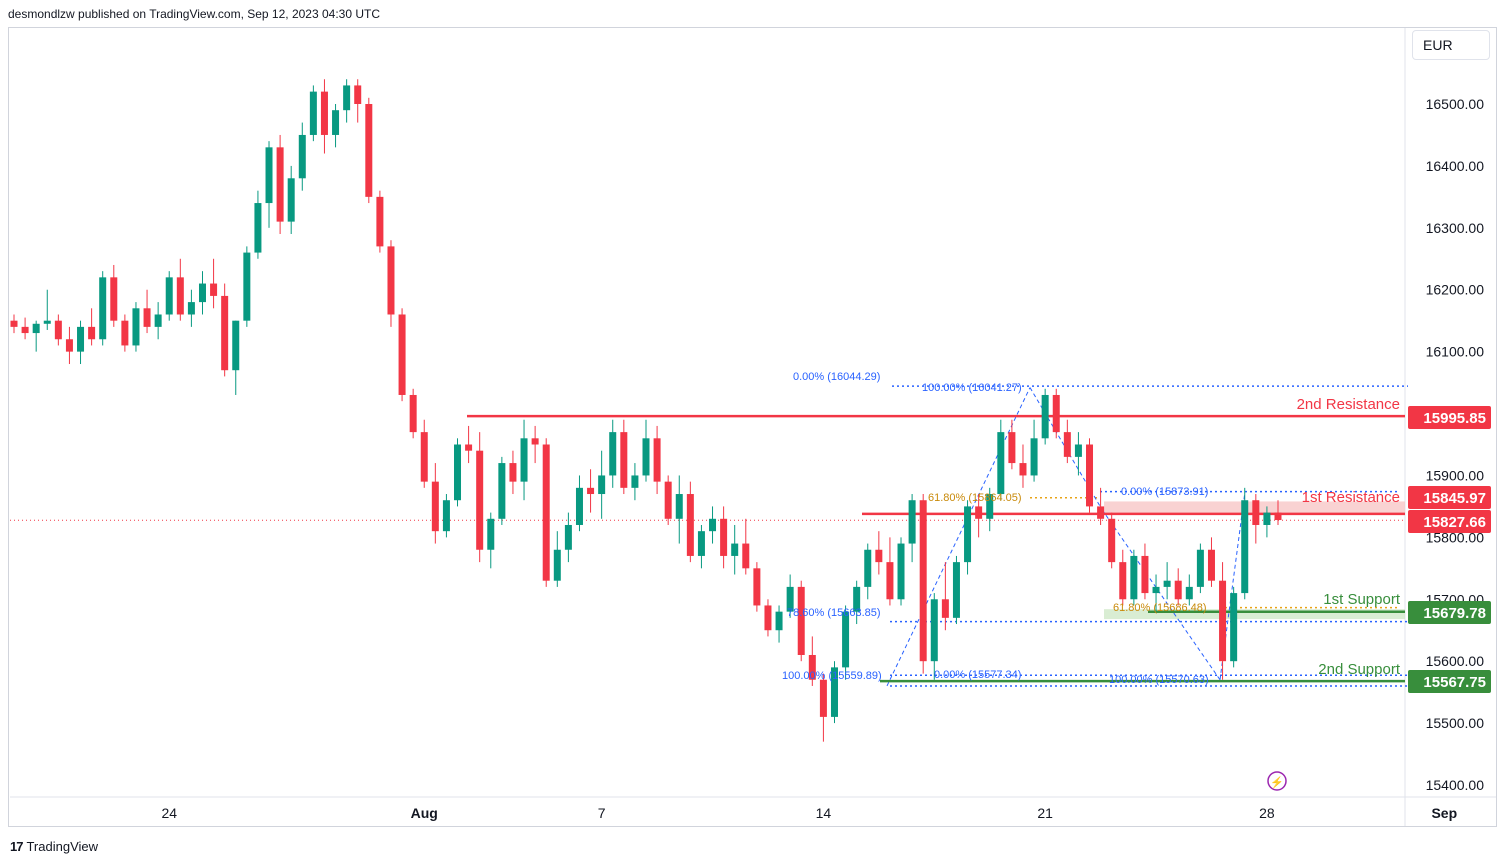  What do you see at coordinates (1451, 45) in the screenshot?
I see `currency-button: EUR` at bounding box center [1451, 45].